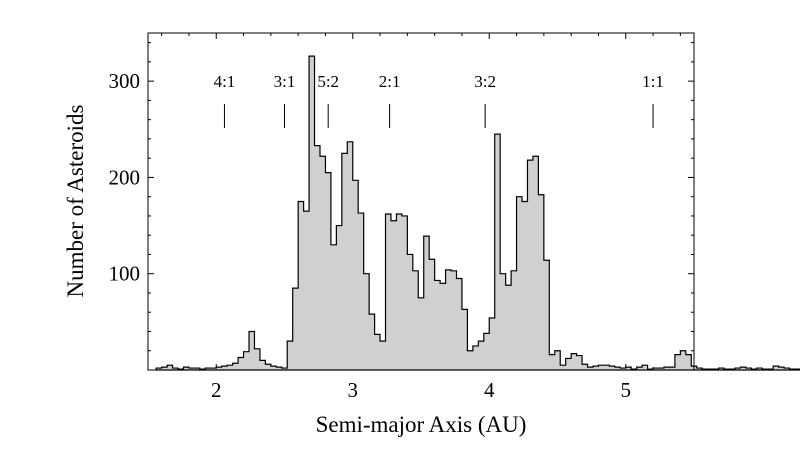  What do you see at coordinates (489, 390) in the screenshot?
I see `x-tick-label: 4` at bounding box center [489, 390].